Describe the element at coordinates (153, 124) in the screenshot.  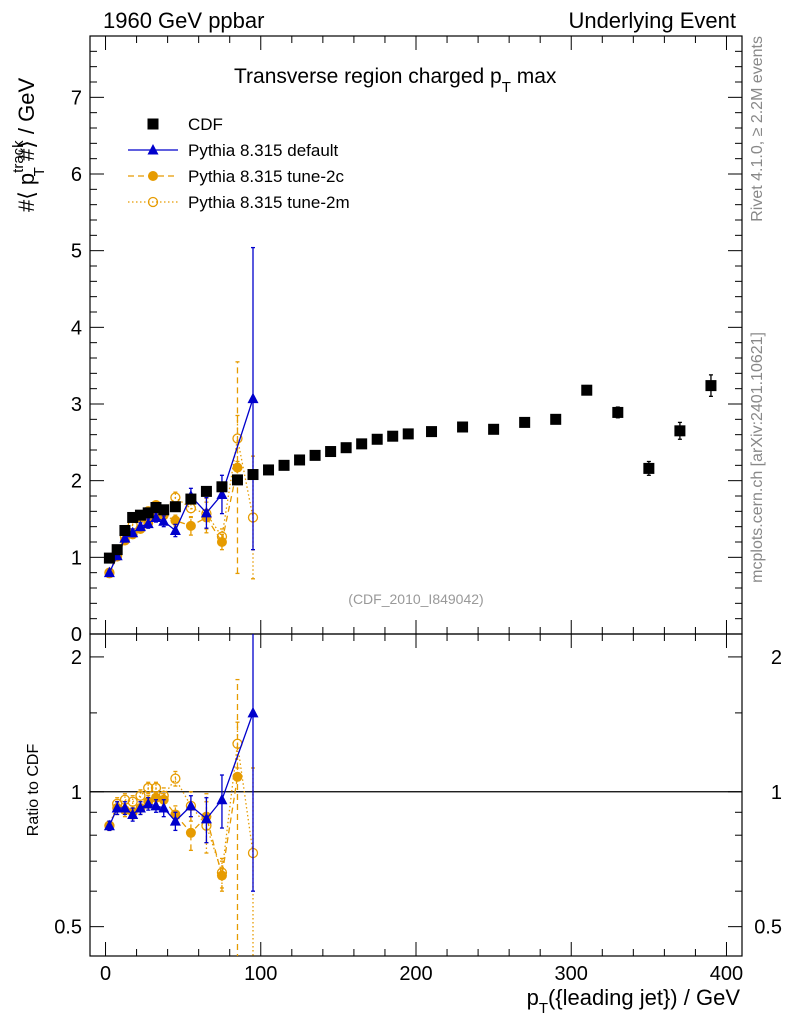
I see `legend-marker-cdf` at that location.